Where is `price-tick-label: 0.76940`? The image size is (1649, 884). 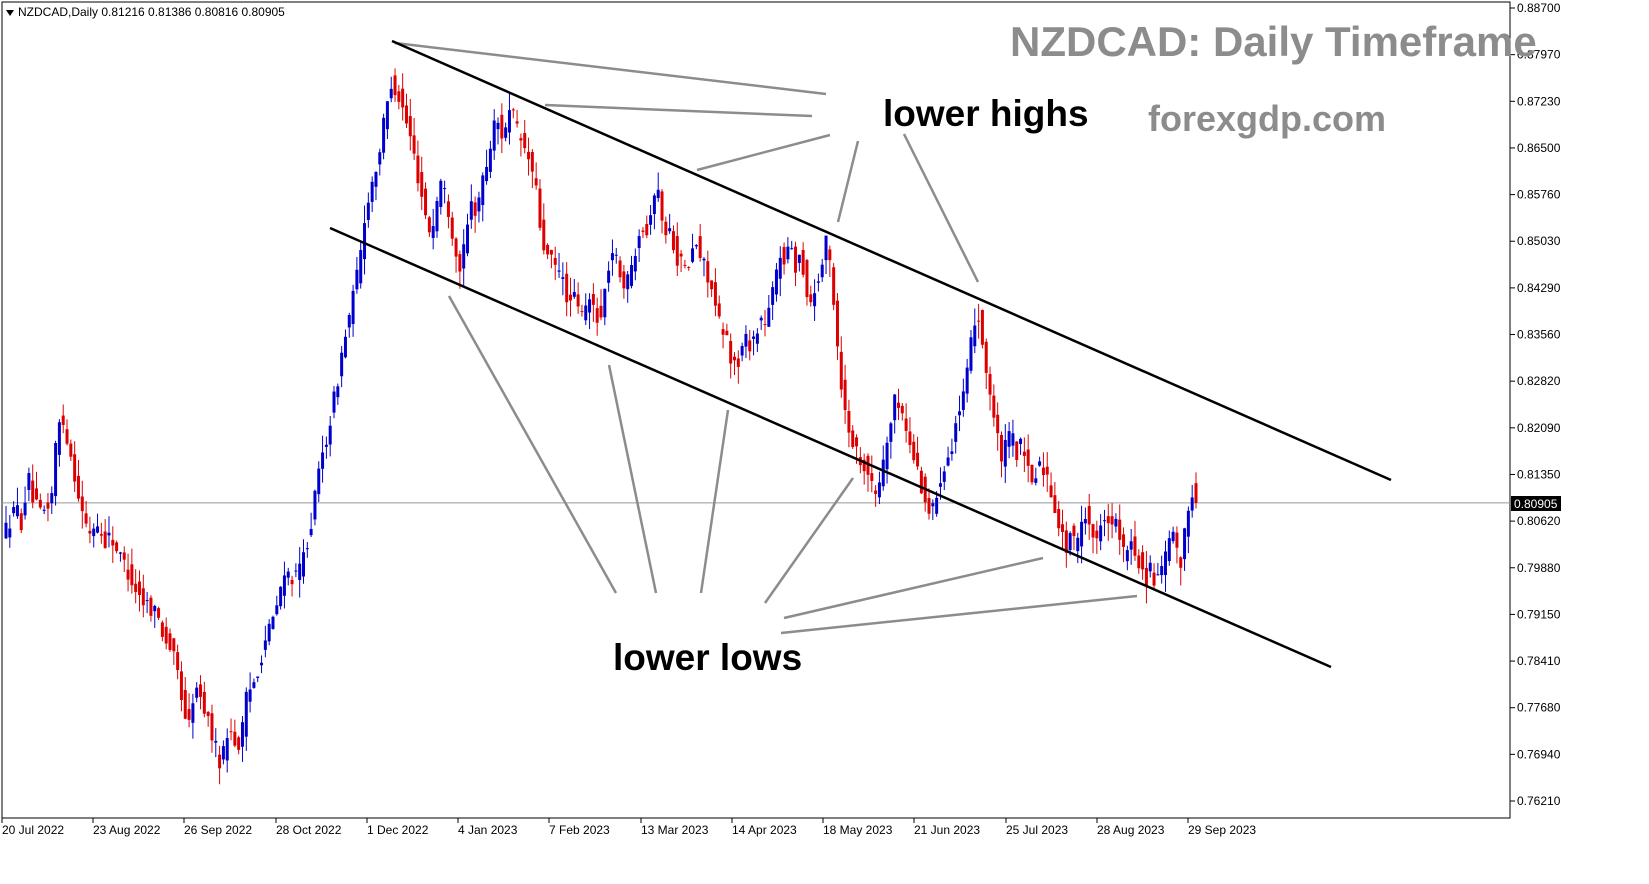
price-tick-label: 0.76940 is located at coordinates (1539, 754).